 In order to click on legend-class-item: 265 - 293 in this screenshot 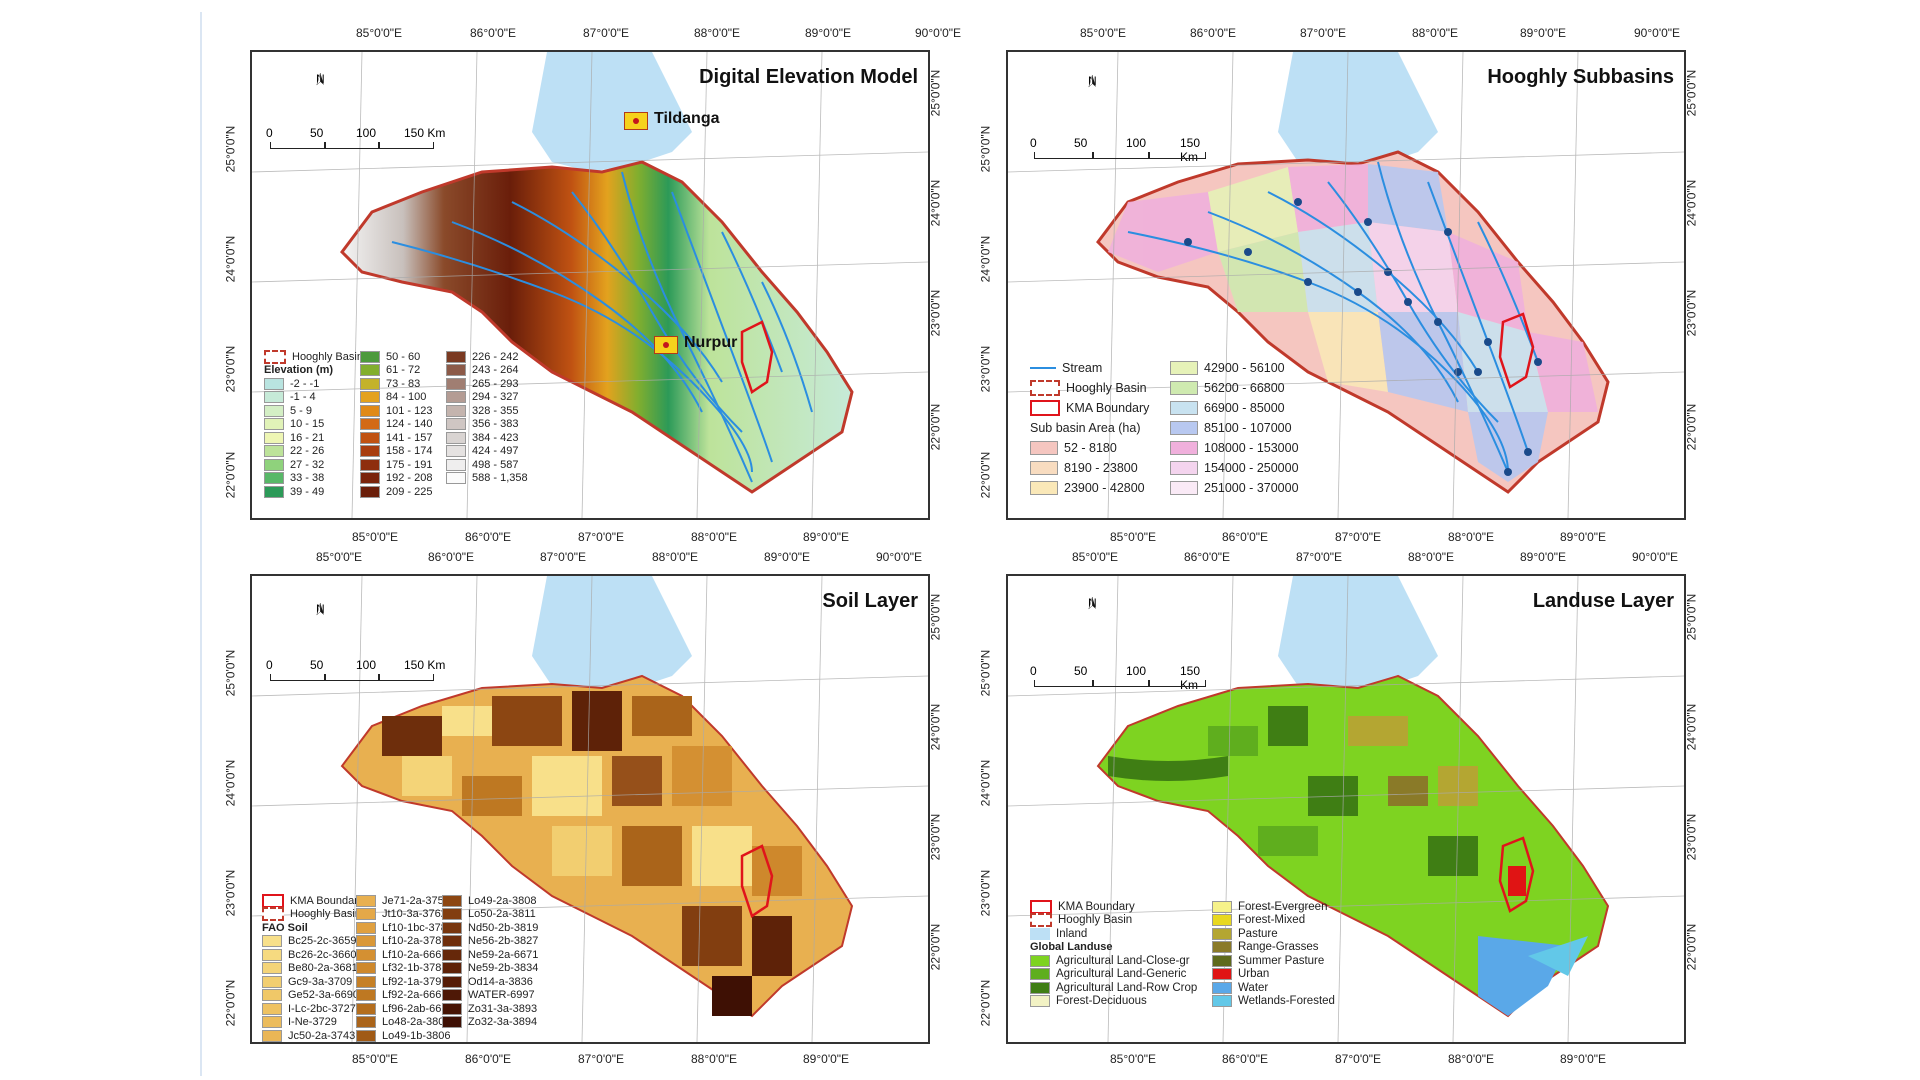, I will do `click(487, 384)`.